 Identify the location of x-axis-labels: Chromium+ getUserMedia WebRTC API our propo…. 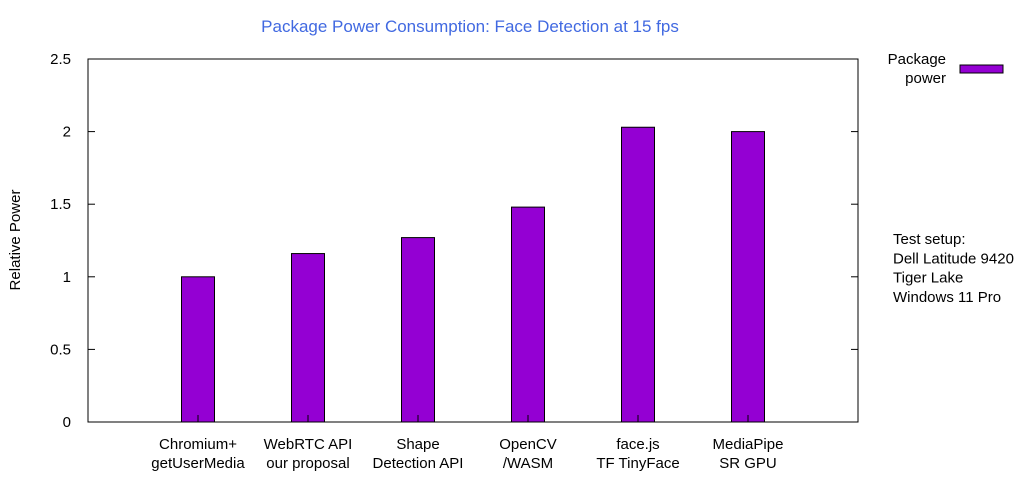
(467, 443).